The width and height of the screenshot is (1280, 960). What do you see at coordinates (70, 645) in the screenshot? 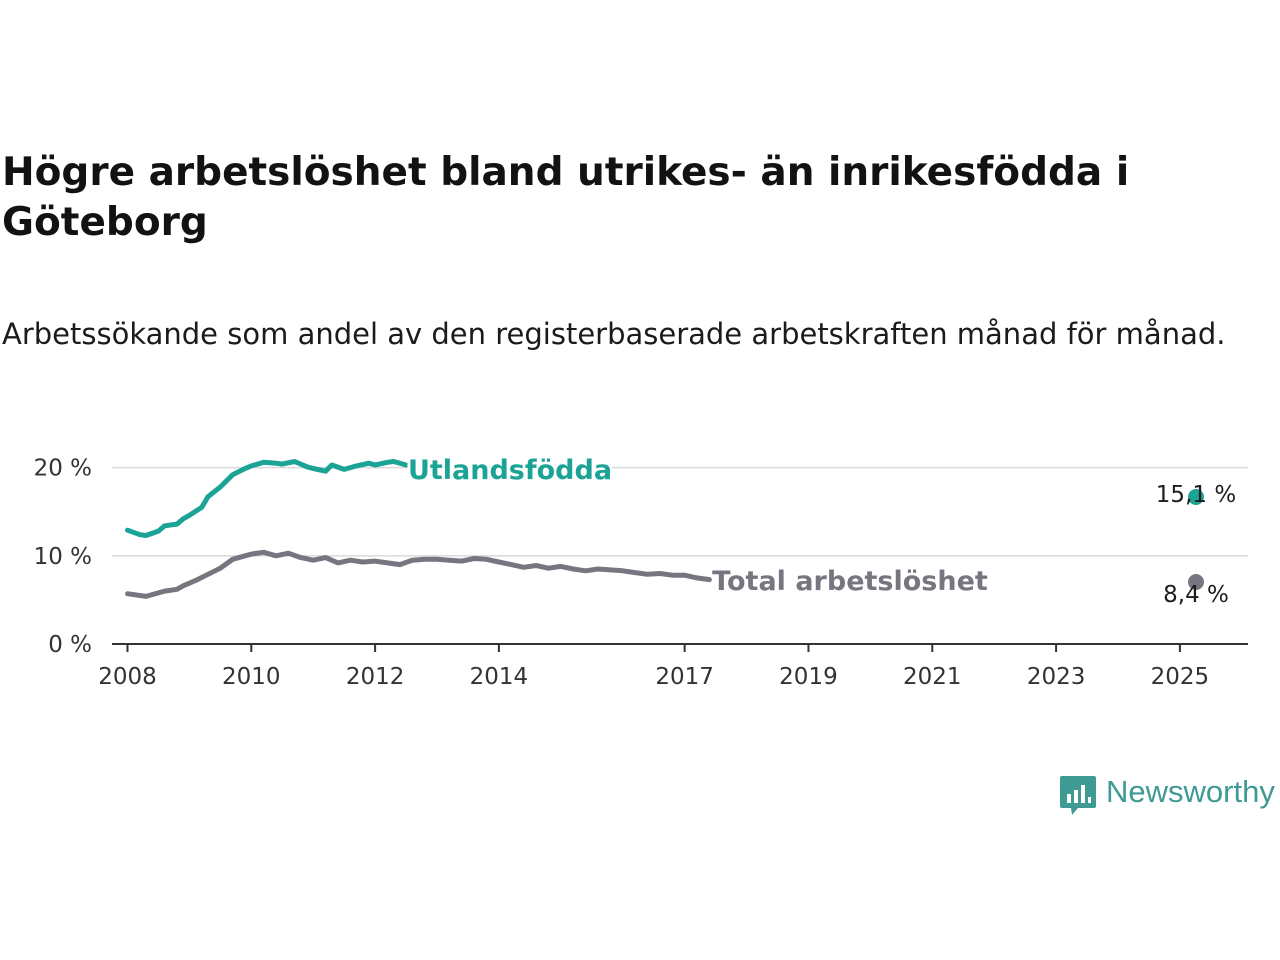
I see `y-tick-label: 0 %` at bounding box center [70, 645].